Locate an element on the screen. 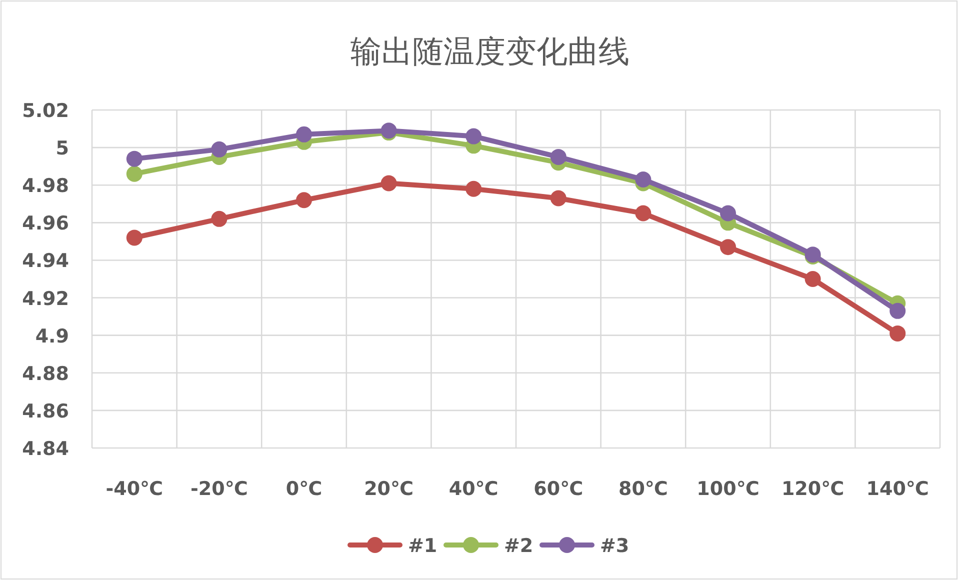  legend-label: #1 is located at coordinates (423, 546).